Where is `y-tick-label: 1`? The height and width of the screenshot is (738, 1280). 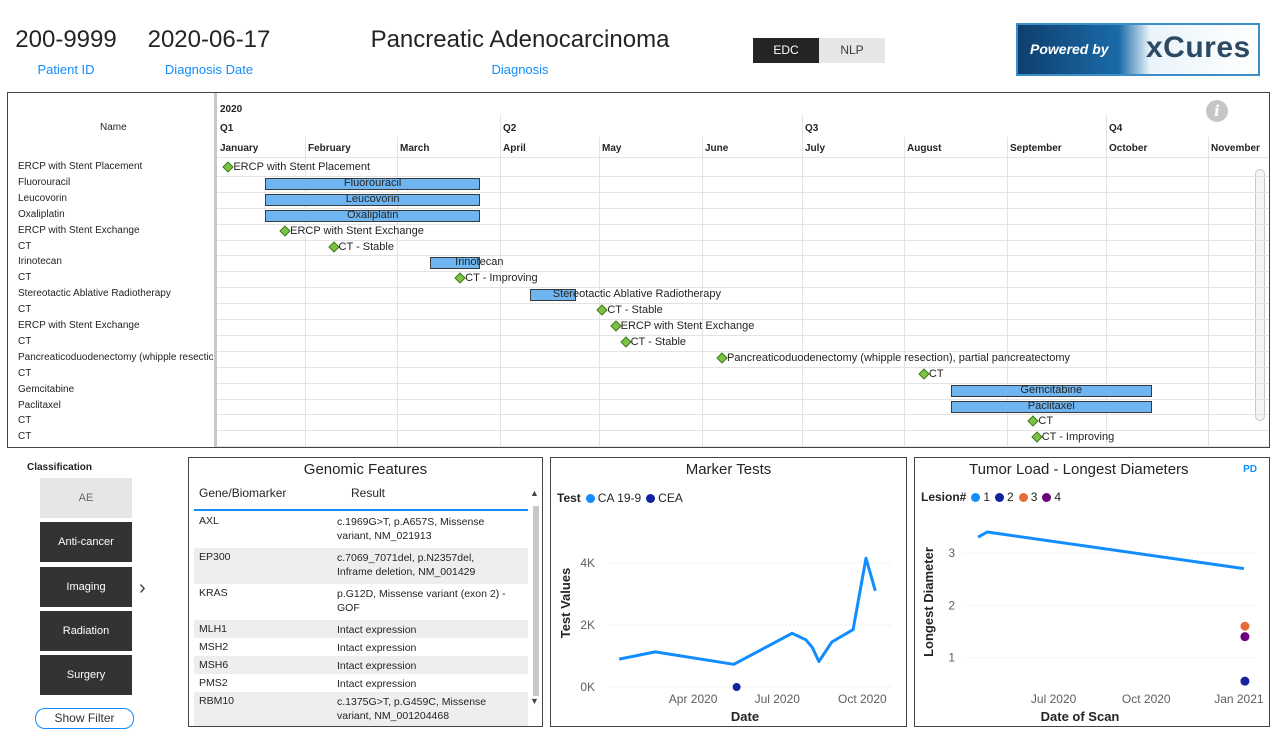 y-tick-label: 1 is located at coordinates (951, 658).